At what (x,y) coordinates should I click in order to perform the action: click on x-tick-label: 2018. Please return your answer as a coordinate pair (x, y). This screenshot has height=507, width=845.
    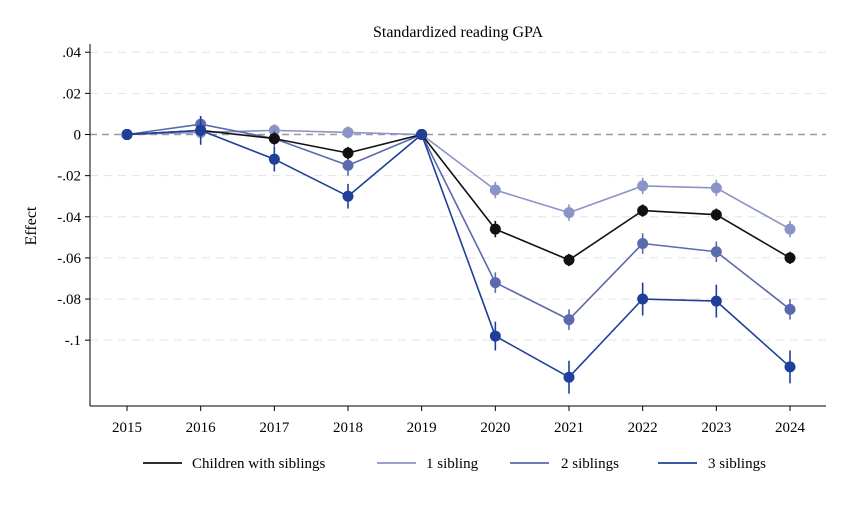
    Looking at the image, I should click on (348, 428).